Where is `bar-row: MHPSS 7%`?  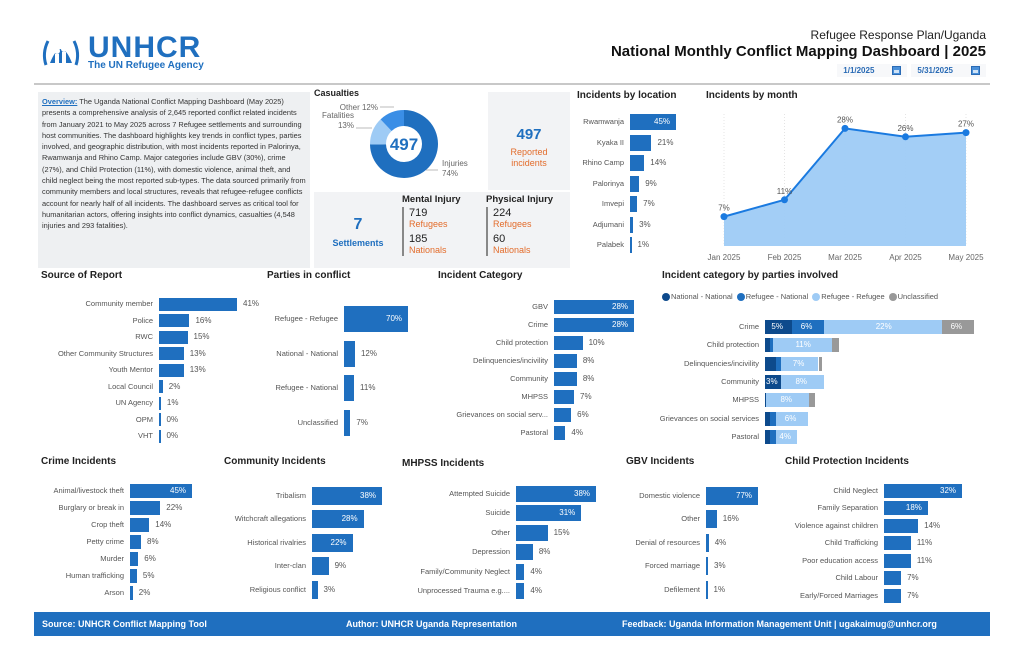 bar-row: MHPSS 7% is located at coordinates (540, 397).